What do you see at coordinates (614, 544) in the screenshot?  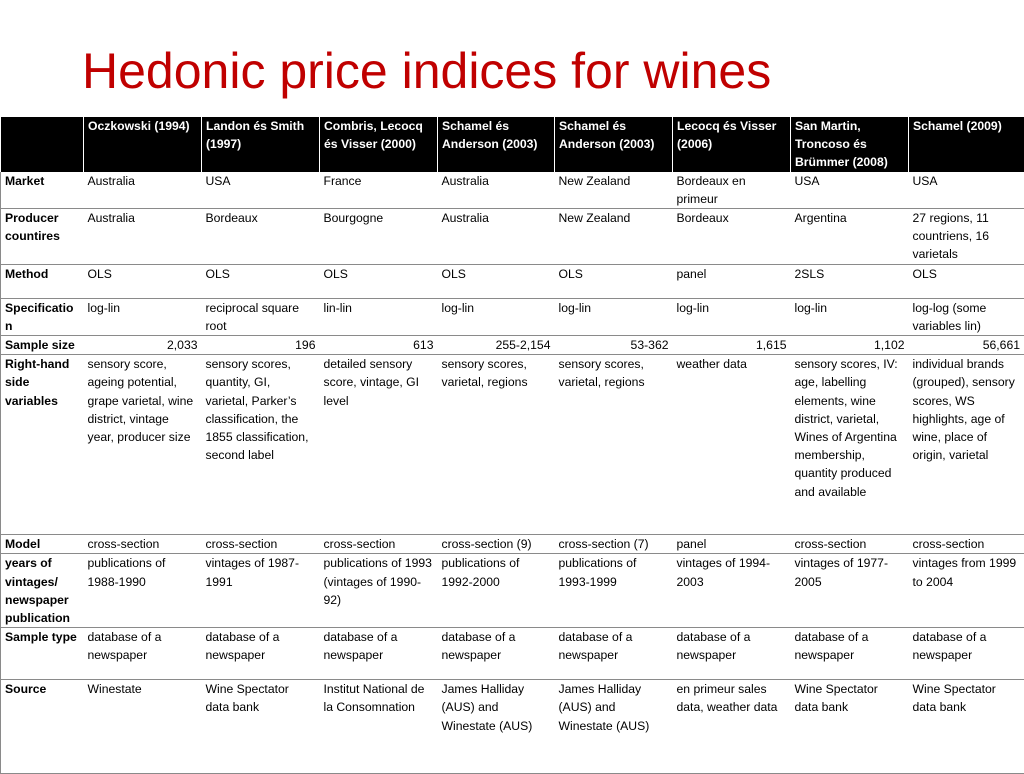 I see `table-cell: cross-section (7)` at bounding box center [614, 544].